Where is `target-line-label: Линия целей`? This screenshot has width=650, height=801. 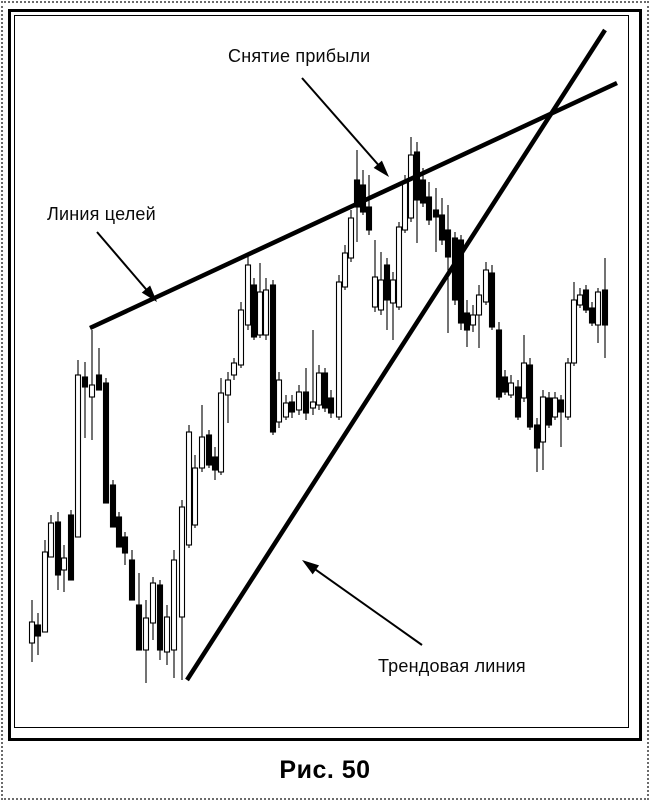 target-line-label: Линия целей is located at coordinates (101, 214).